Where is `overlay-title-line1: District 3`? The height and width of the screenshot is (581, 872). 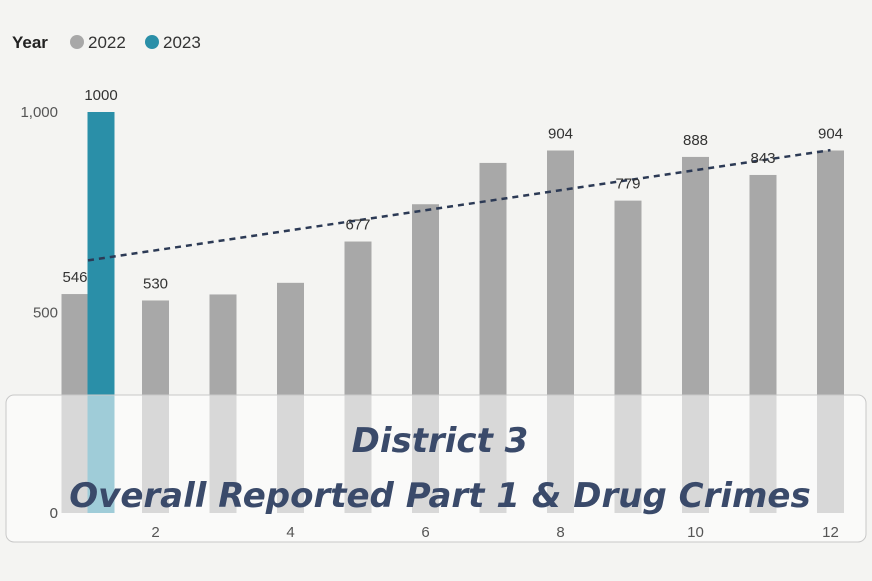
overlay-title-line1: District 3 is located at coordinates (440, 441).